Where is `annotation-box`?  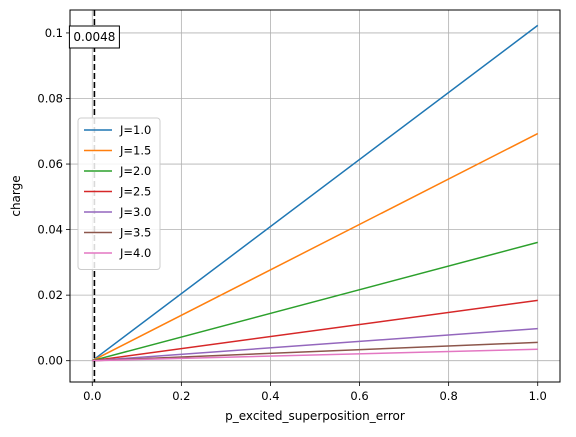
annotation-box is located at coordinates (94, 37).